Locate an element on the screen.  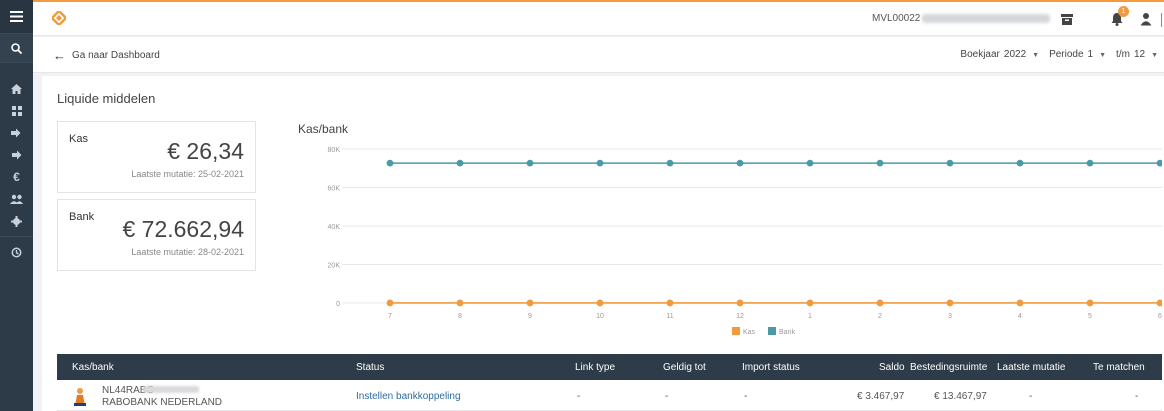
topbar-divider is located at coordinates (1161, 20).